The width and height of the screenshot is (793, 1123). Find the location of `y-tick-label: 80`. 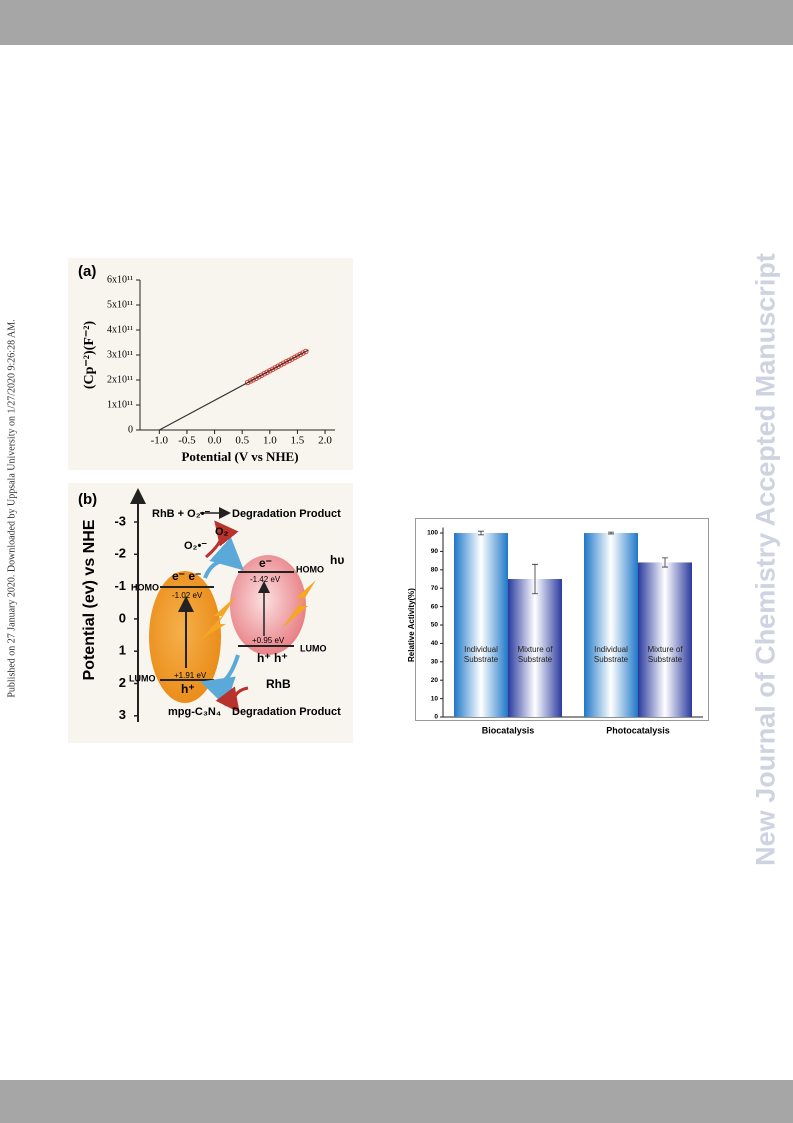

y-tick-label: 80 is located at coordinates (435, 570).